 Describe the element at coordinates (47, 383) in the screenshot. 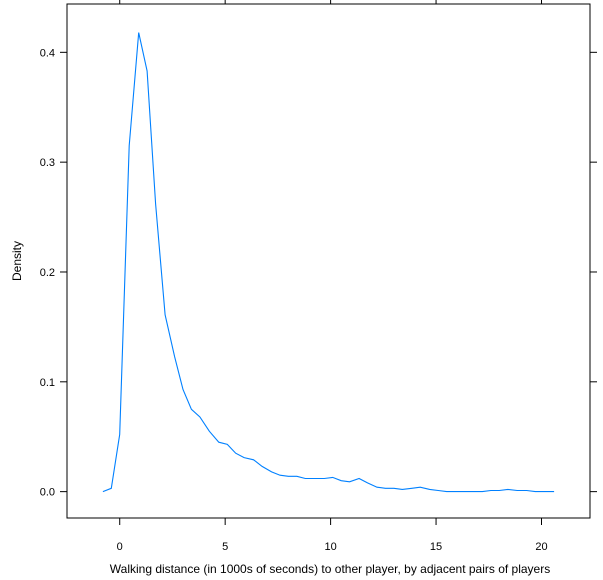

I see `y-tick-label: 0.1` at that location.